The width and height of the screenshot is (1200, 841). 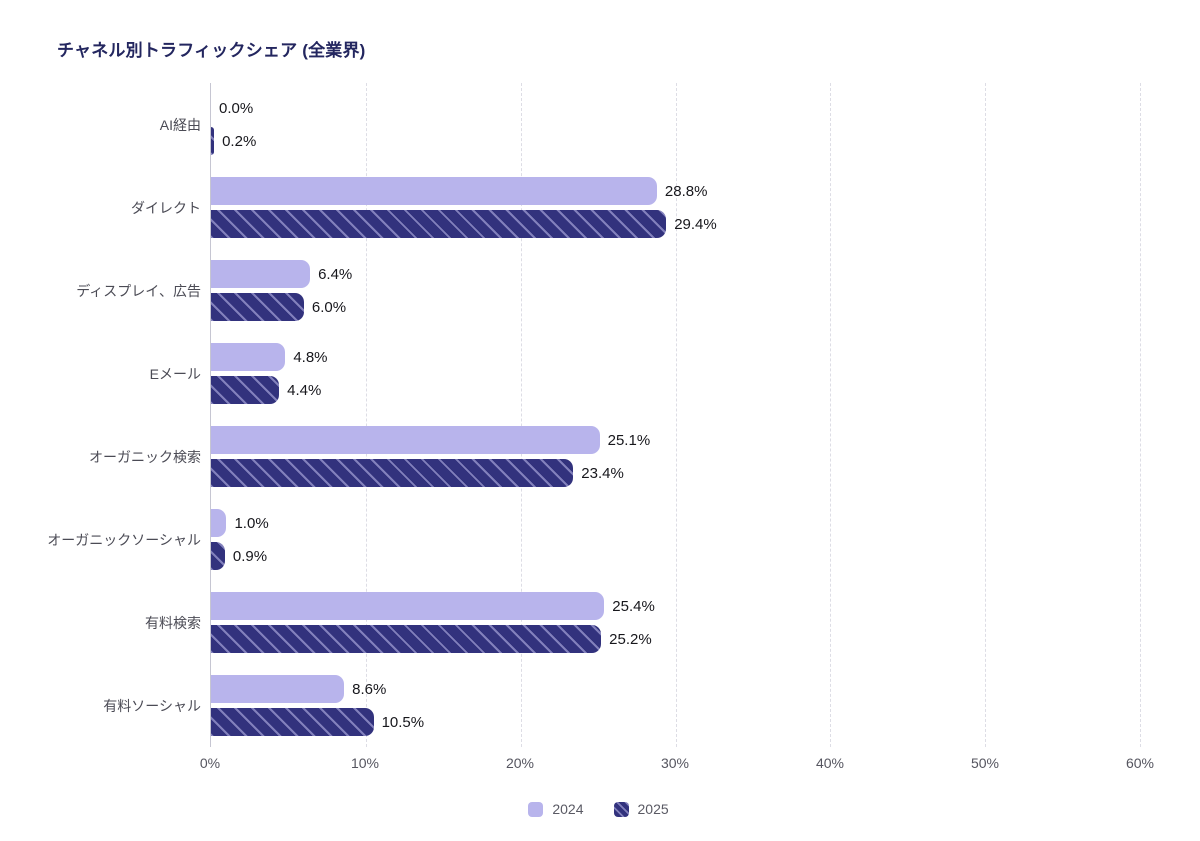 I want to click on y-axis-label: Eメール, so click(x=175, y=373).